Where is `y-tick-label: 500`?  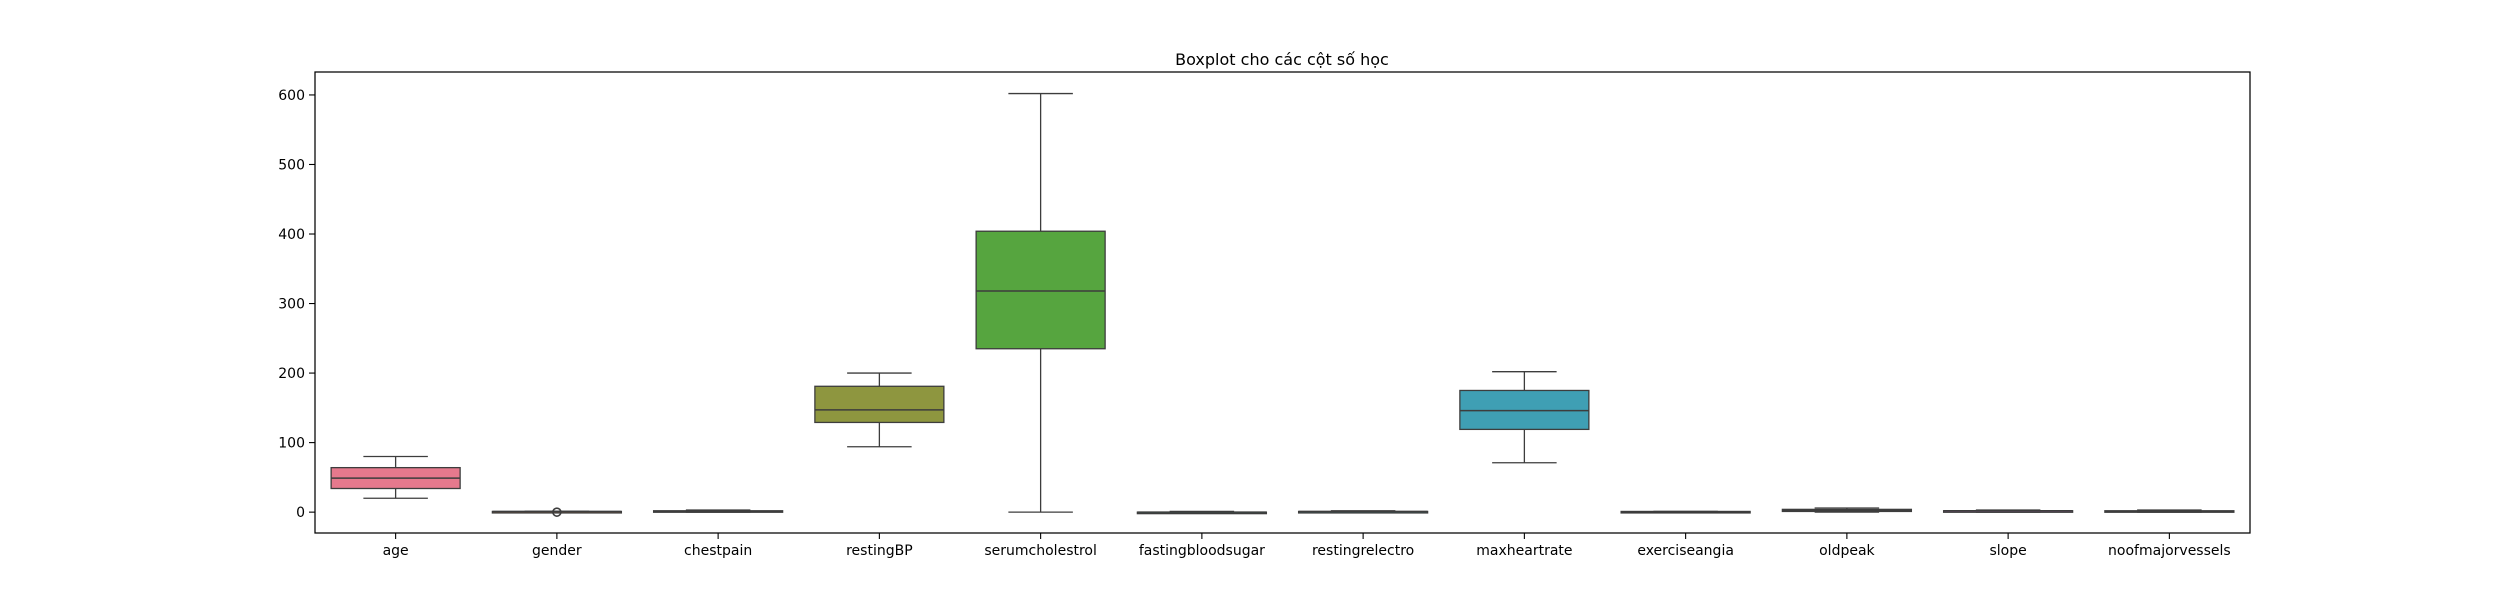
y-tick-label: 500 is located at coordinates (291, 165).